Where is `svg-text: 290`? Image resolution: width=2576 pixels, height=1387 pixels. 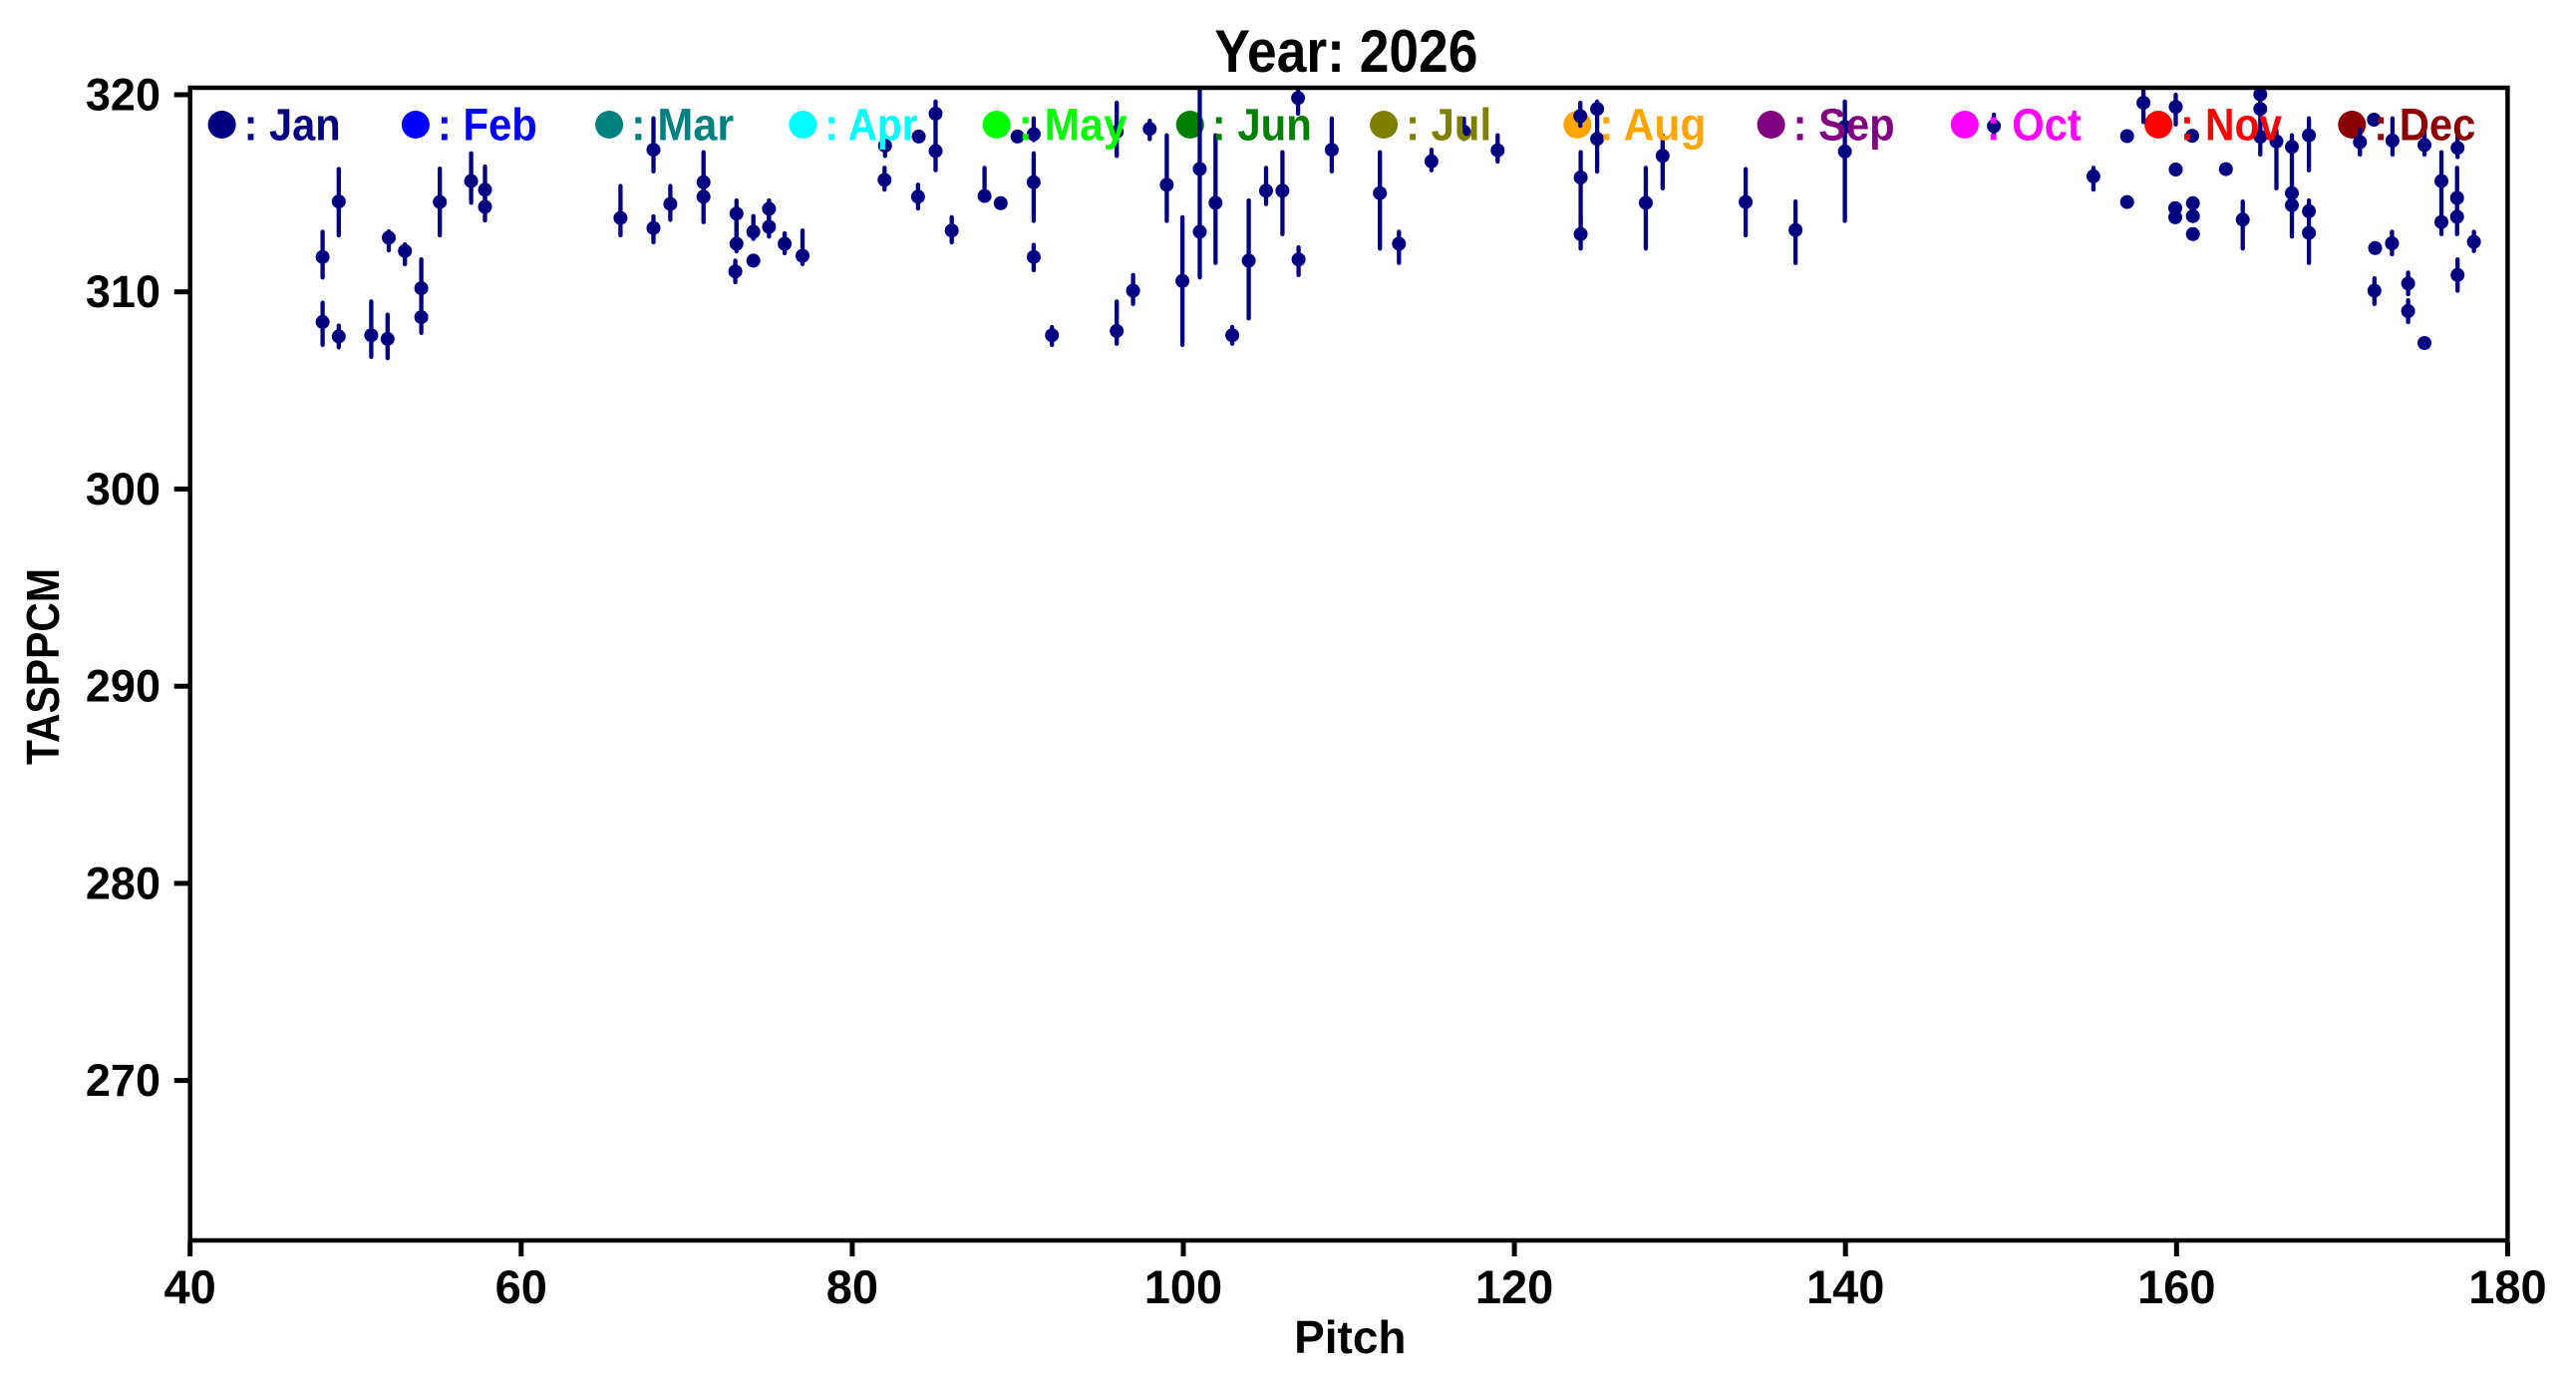 svg-text: 290 is located at coordinates (123, 686).